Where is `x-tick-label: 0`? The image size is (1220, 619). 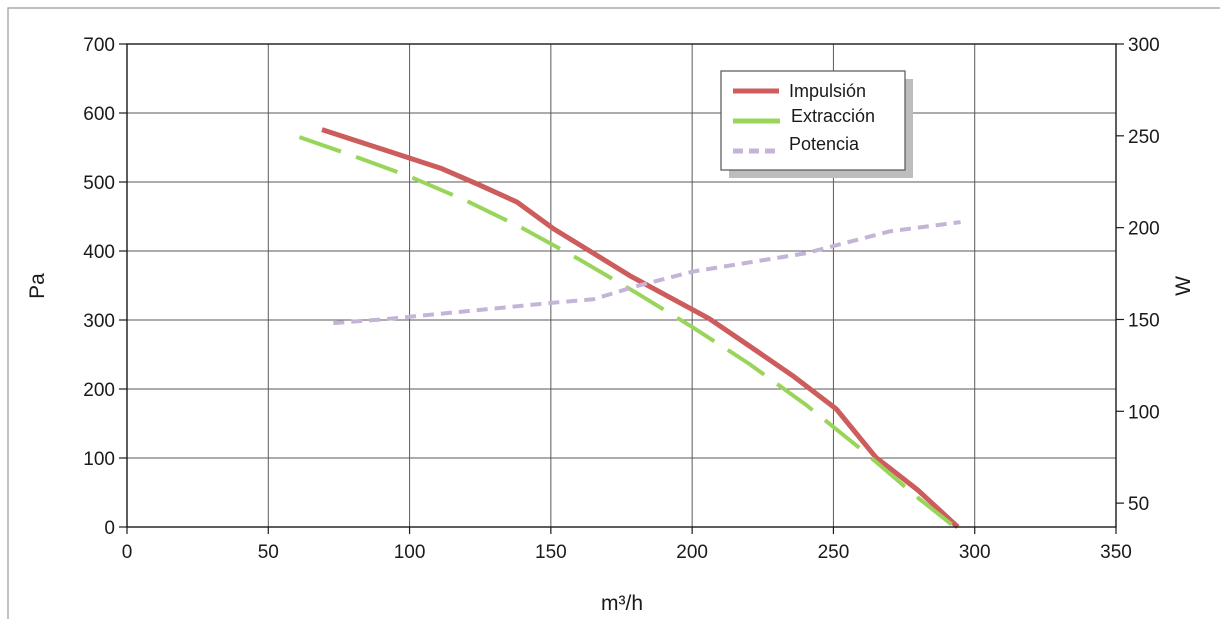
x-tick-label: 0 is located at coordinates (127, 552).